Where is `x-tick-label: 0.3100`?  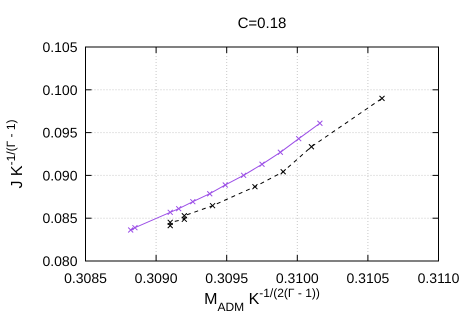 x-tick-label: 0.3100 is located at coordinates (297, 278).